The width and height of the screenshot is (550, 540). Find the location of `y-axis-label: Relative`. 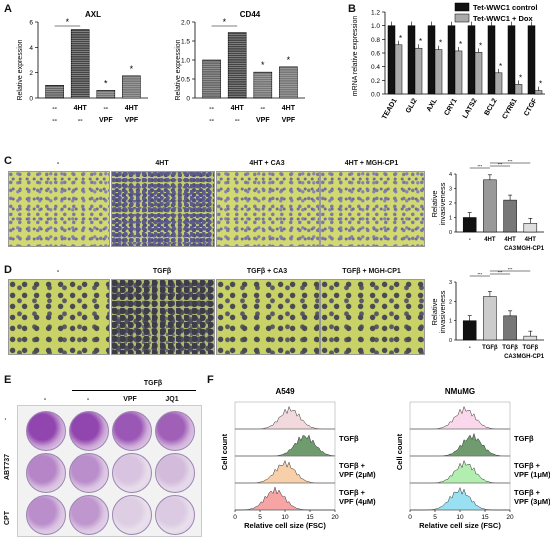

y-axis-label: Relative is located at coordinates (434, 203).